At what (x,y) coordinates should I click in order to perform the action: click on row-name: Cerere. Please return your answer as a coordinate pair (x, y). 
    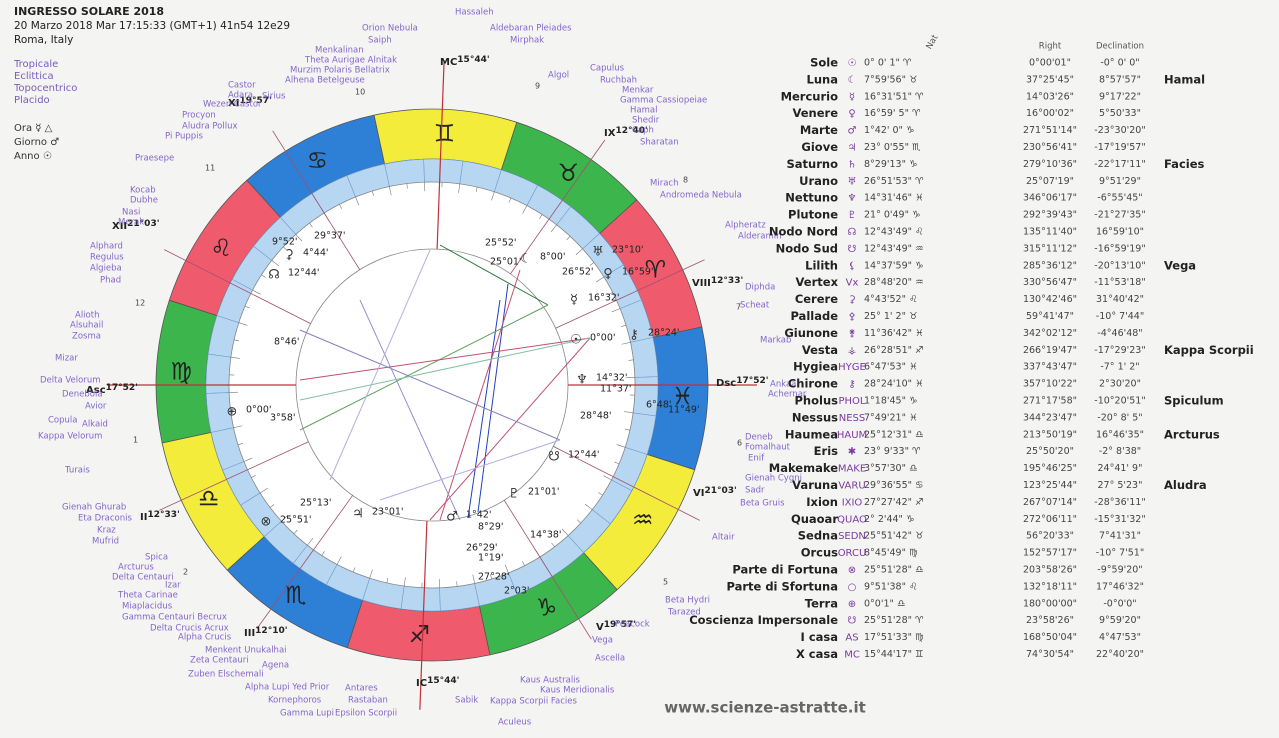
    Looking at the image, I should click on (816, 299).